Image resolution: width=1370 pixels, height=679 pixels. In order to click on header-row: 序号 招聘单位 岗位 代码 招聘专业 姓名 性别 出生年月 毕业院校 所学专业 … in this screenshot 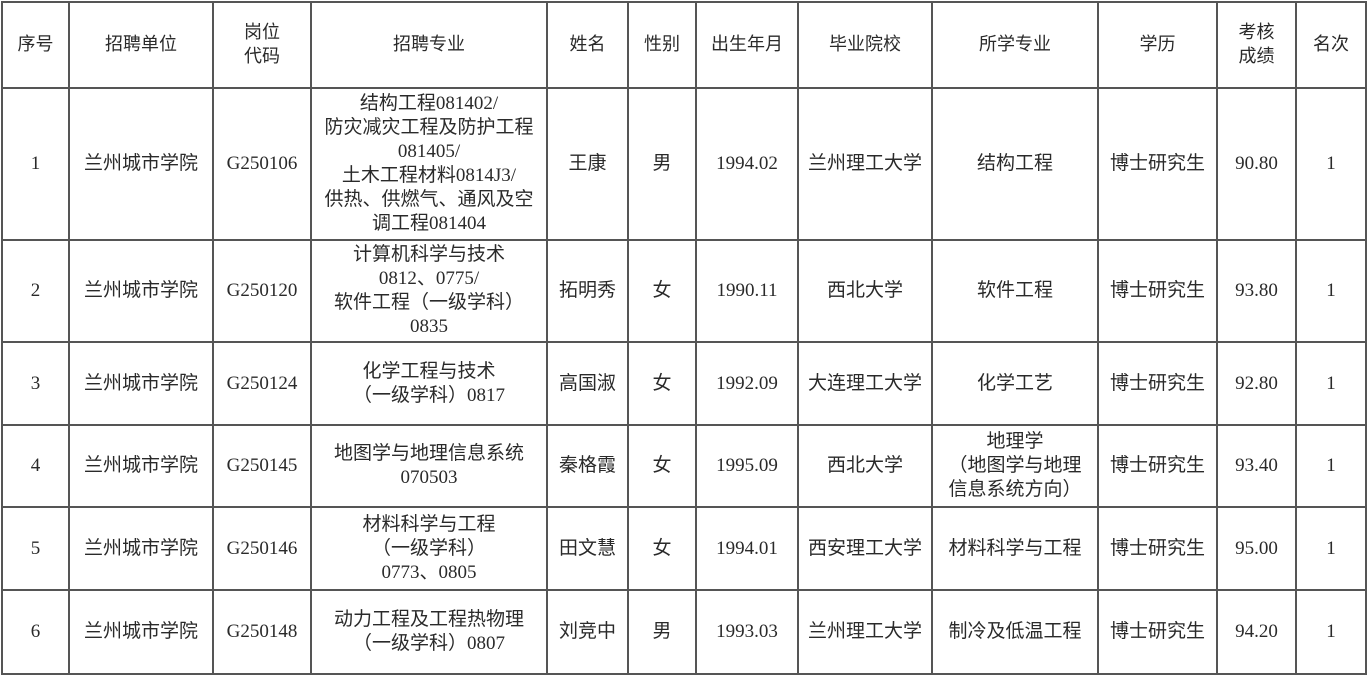, I will do `click(684, 45)`.